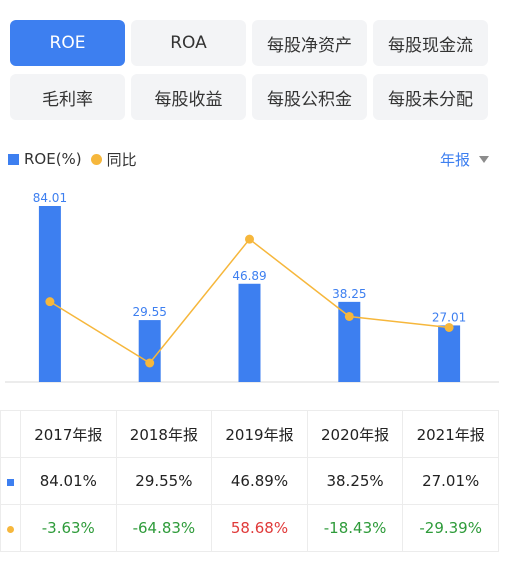  I want to click on tab-capital-reserve-per-share: 每股公积金, so click(309, 97).